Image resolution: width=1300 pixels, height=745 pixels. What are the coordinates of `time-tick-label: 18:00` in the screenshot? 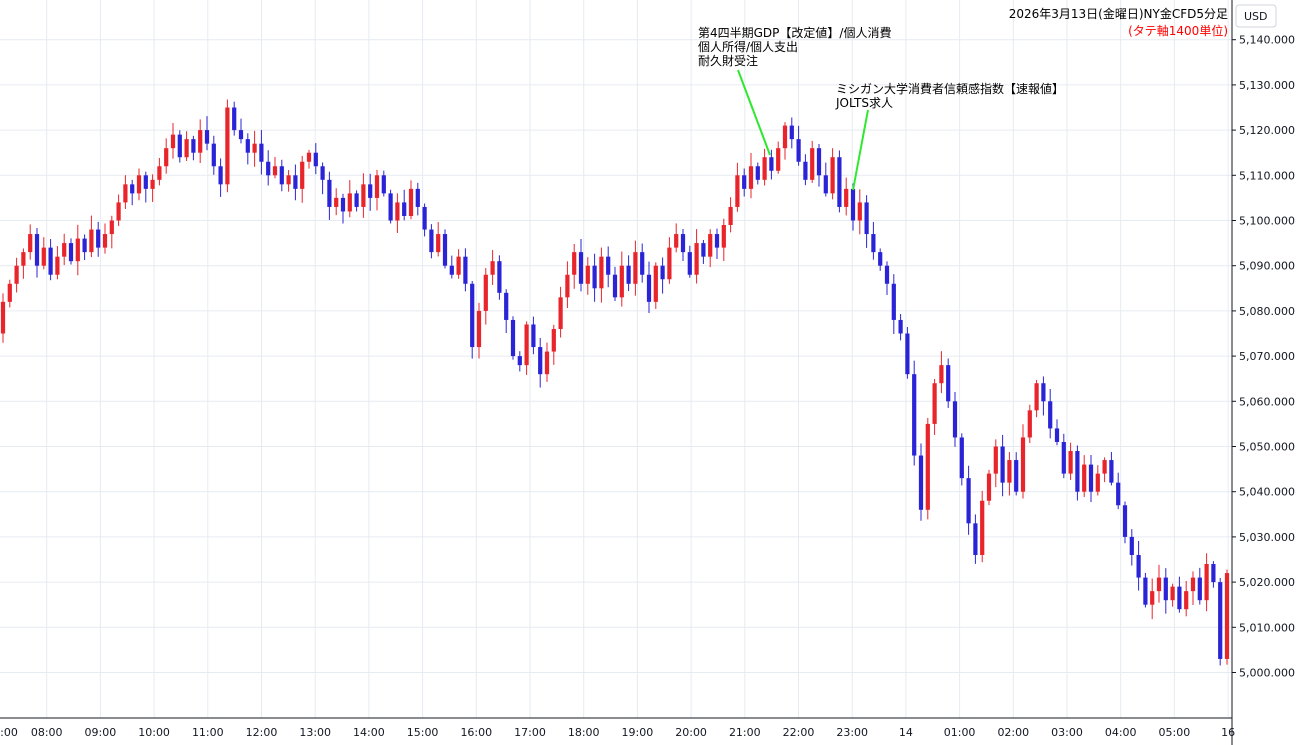 It's located at (584, 732).